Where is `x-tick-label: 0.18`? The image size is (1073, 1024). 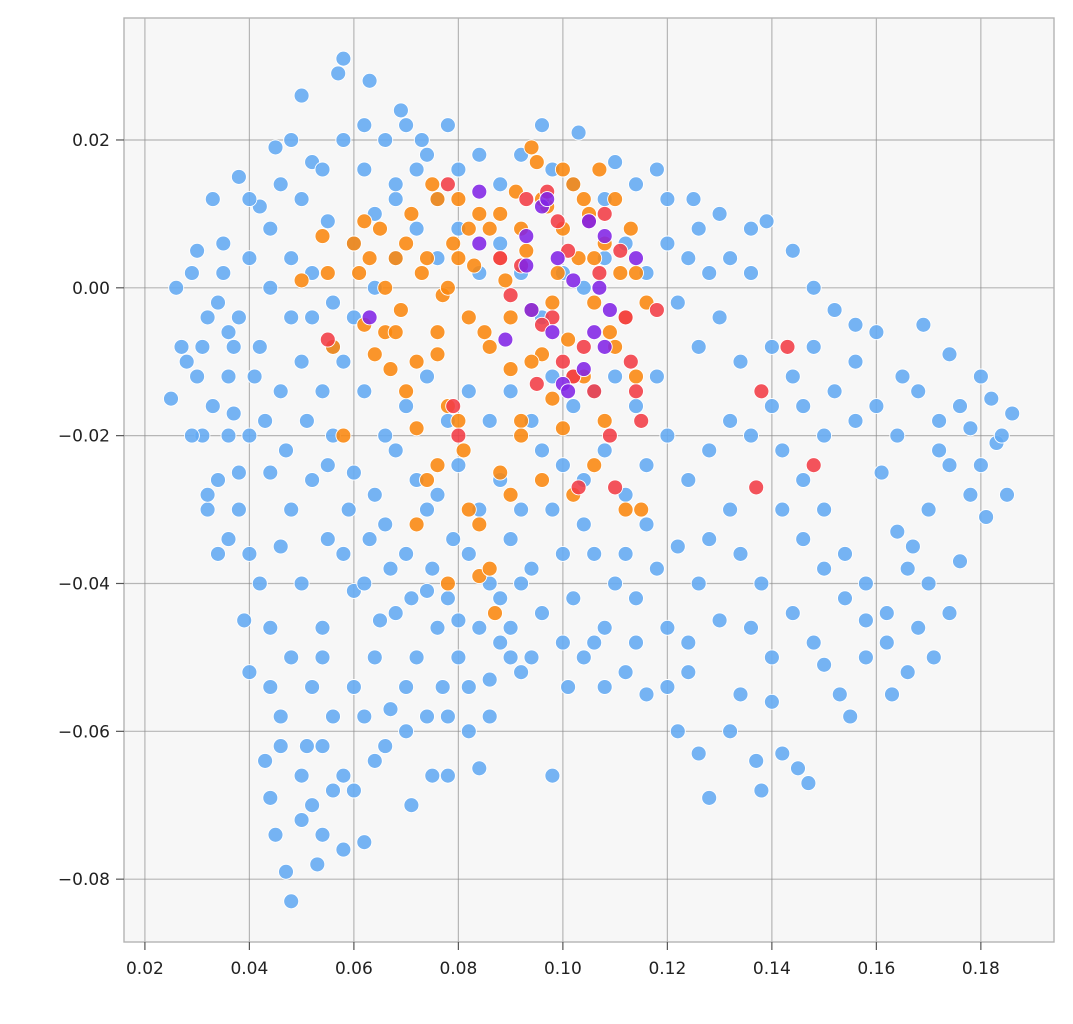 x-tick-label: 0.18 is located at coordinates (981, 969).